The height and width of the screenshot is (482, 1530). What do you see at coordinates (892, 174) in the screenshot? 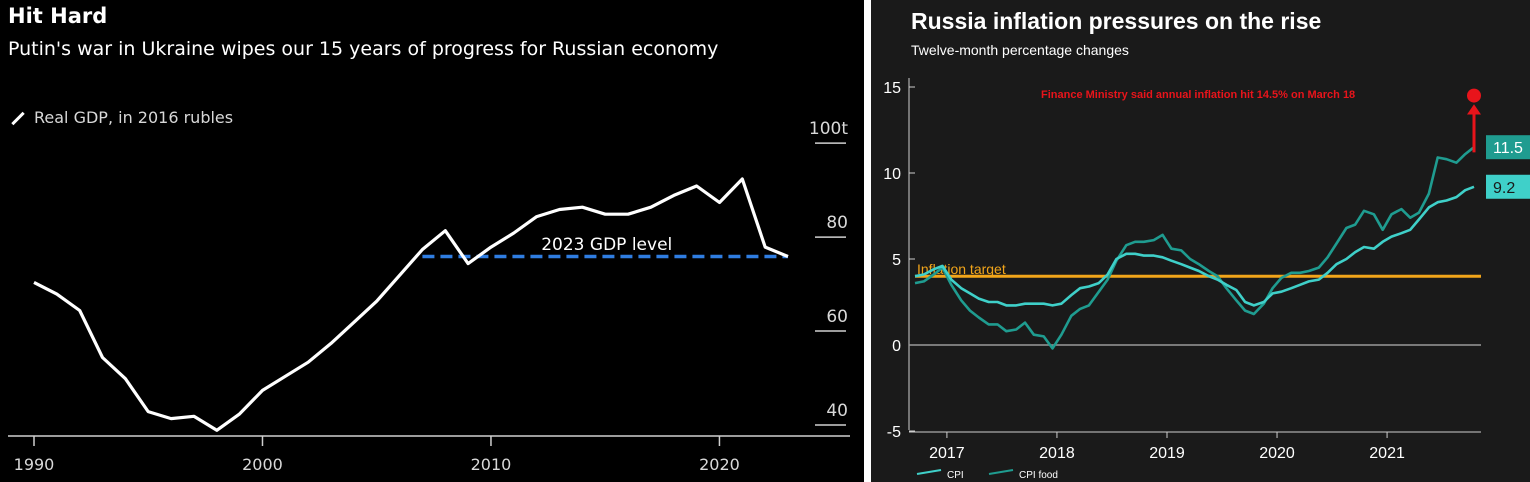
I see `y-tick-label: 10` at bounding box center [892, 174].